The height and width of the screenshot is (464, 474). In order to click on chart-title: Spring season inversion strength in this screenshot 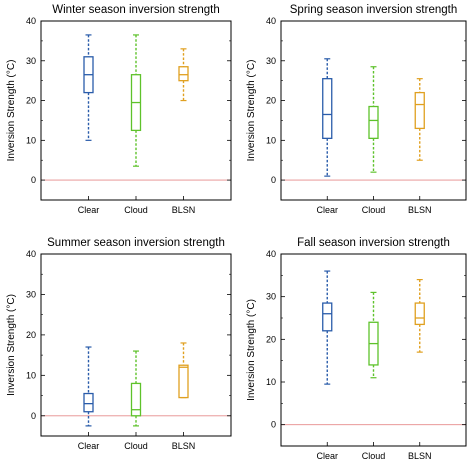, I will do `click(374, 10)`.